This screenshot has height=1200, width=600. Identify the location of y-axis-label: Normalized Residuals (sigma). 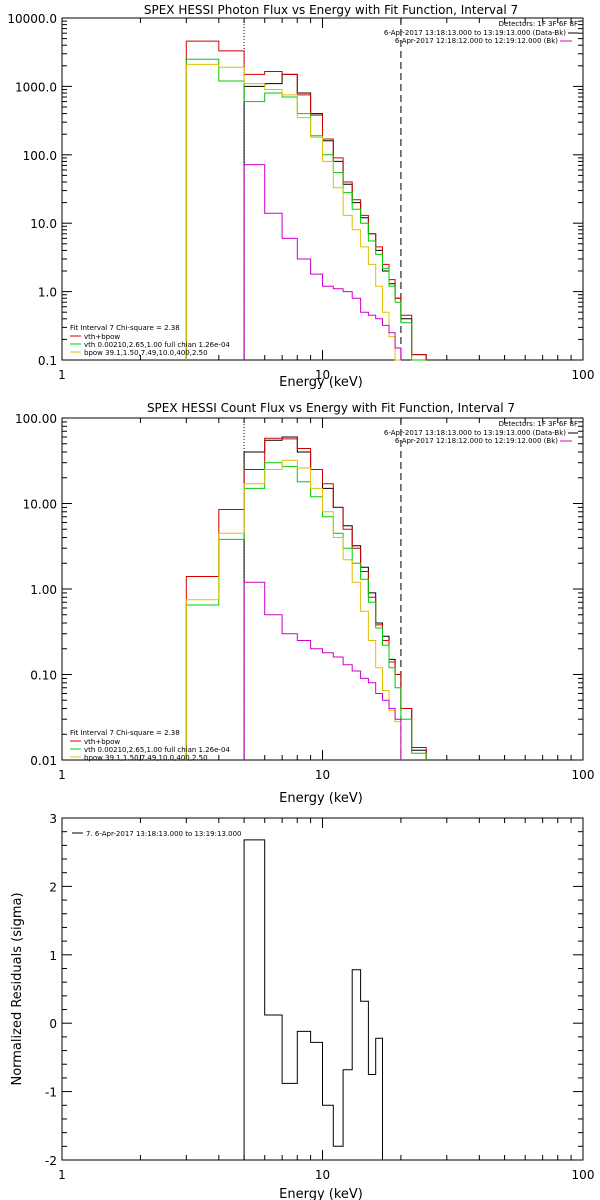
(17, 988).